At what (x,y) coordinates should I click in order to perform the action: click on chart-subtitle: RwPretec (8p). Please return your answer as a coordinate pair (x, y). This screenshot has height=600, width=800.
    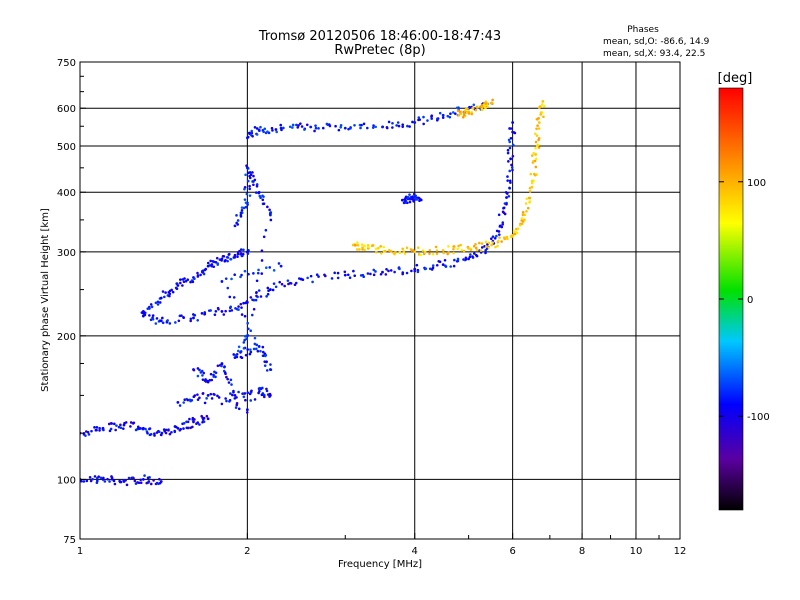
    Looking at the image, I should click on (379, 50).